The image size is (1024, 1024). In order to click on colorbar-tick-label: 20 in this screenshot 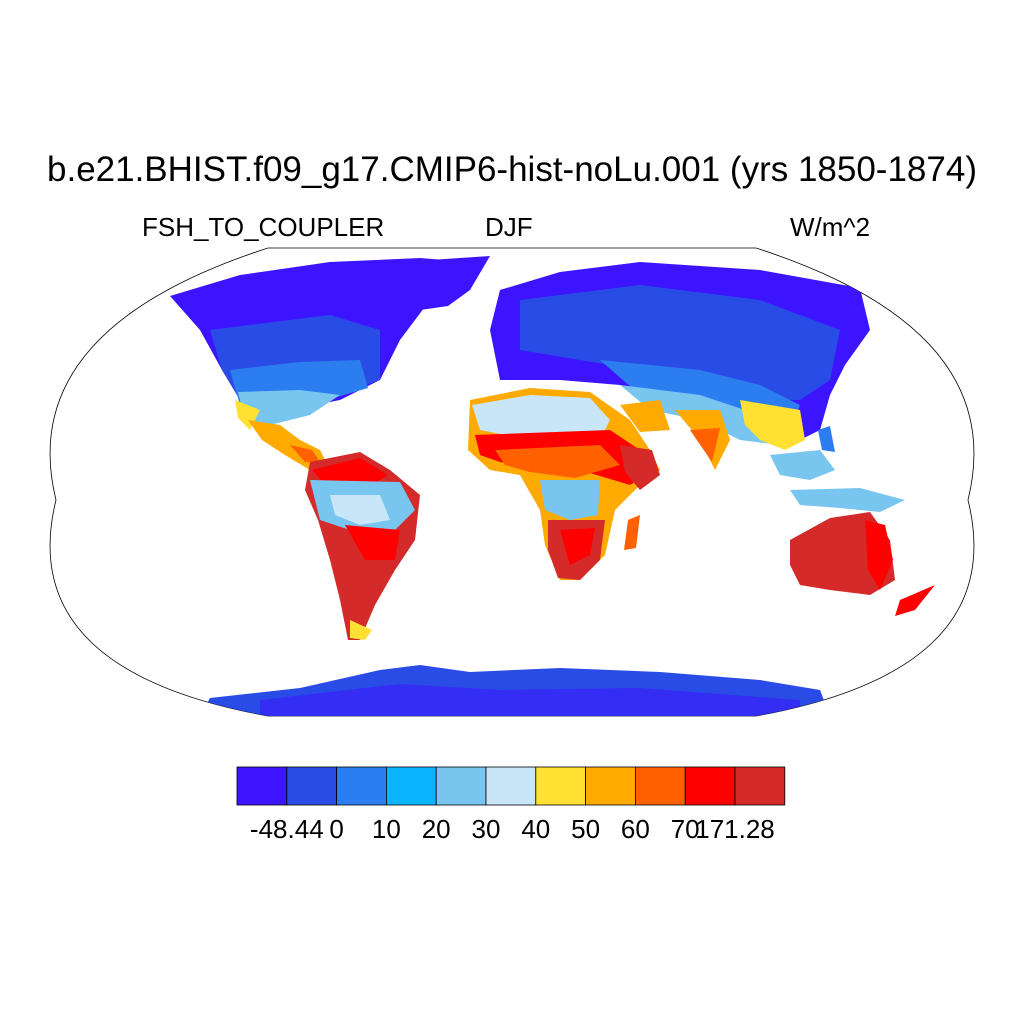, I will do `click(436, 829)`.